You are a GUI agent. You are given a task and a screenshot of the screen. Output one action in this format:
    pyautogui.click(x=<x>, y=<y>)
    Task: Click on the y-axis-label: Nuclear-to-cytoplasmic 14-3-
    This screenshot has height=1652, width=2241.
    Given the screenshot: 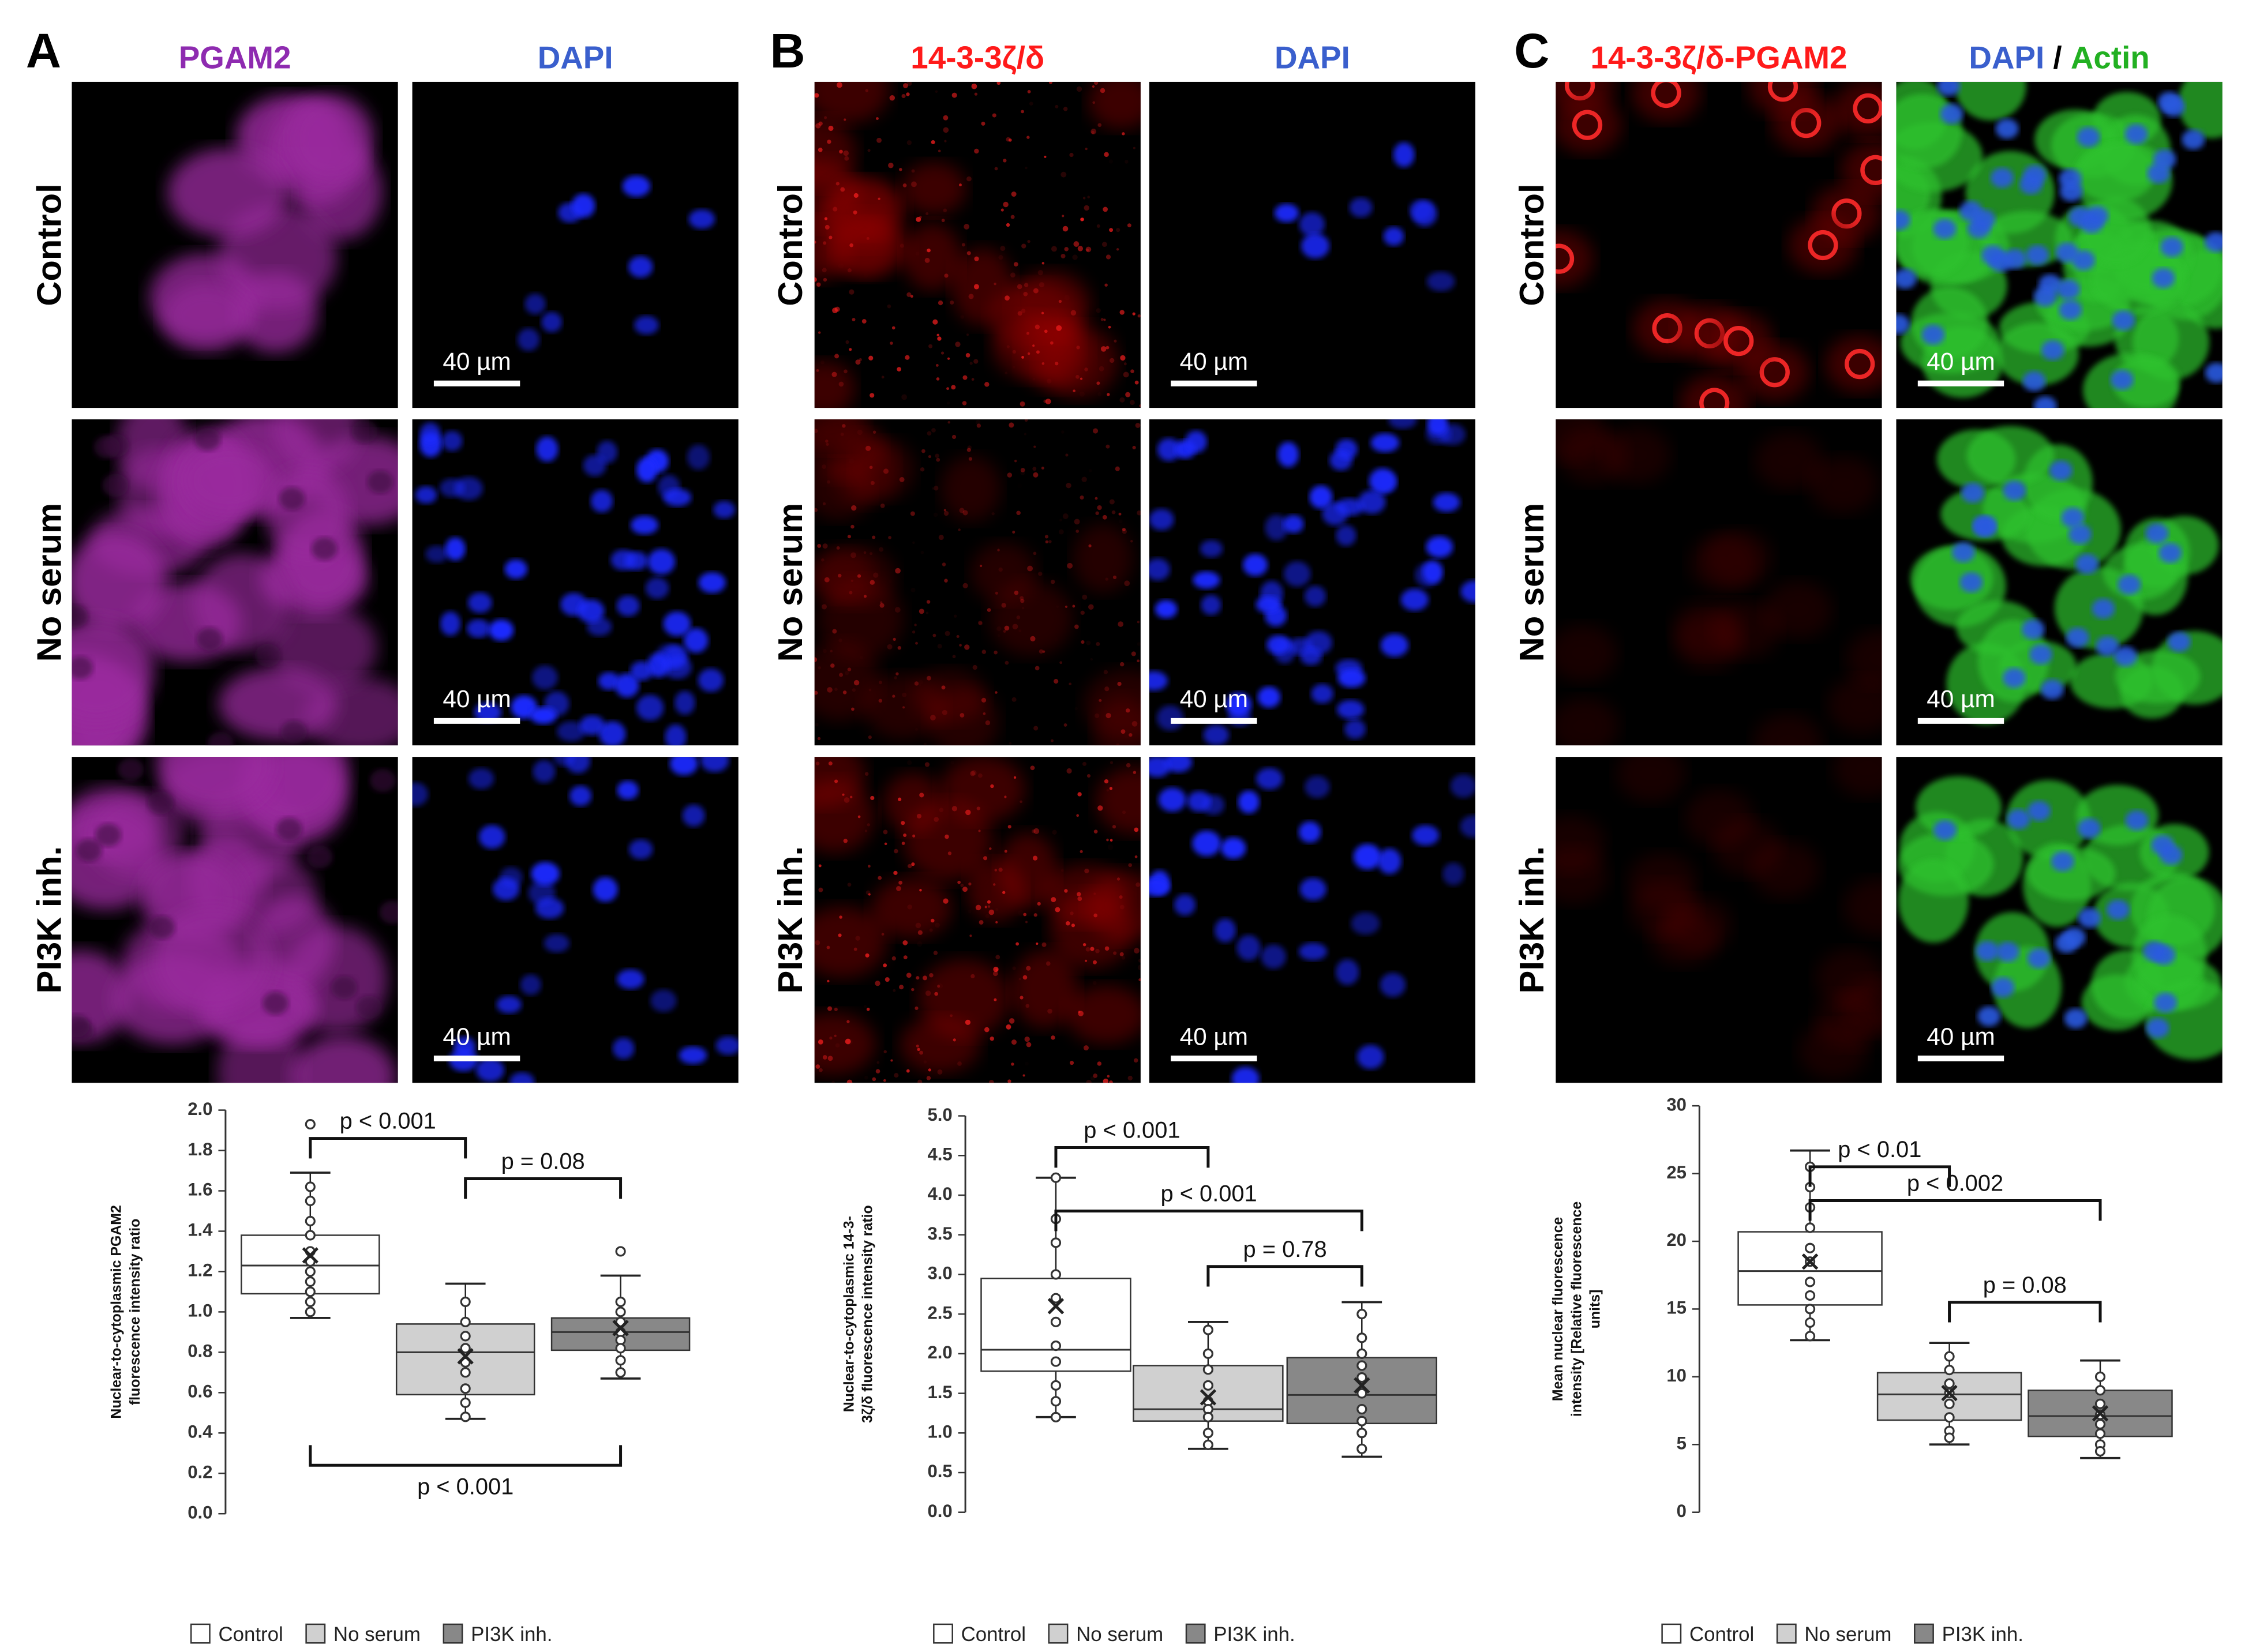 What is the action you would take?
    pyautogui.click(x=849, y=1314)
    